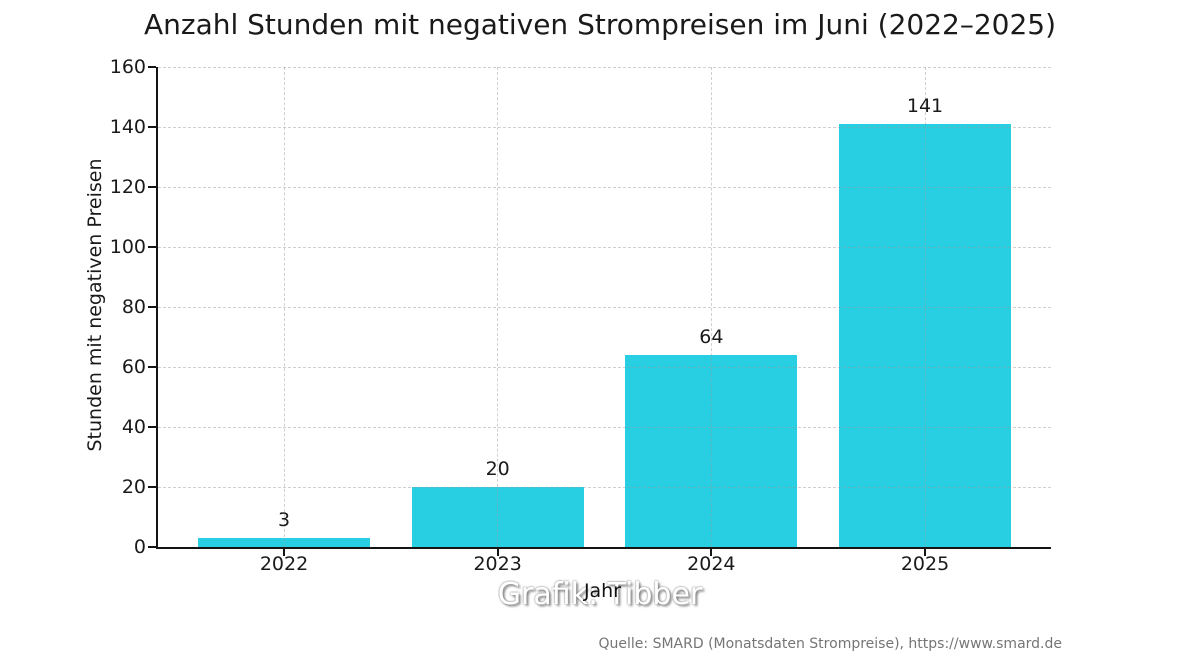  Describe the element at coordinates (497, 469) in the screenshot. I see `bar-value-label: 20` at that location.